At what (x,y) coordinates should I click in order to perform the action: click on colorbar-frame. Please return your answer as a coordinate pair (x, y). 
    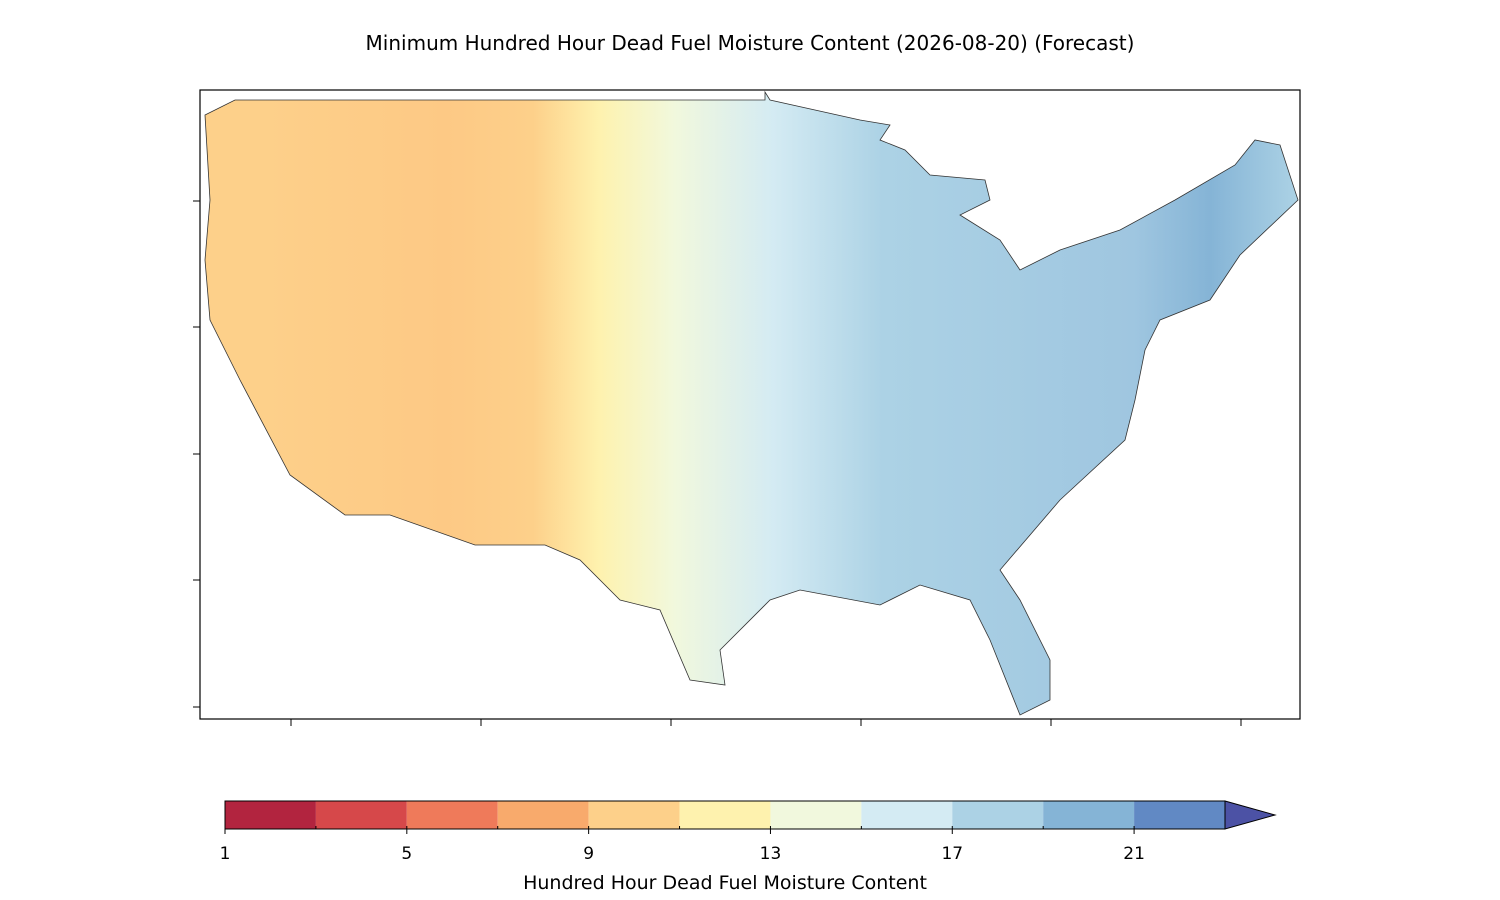
    Looking at the image, I should click on (725, 815).